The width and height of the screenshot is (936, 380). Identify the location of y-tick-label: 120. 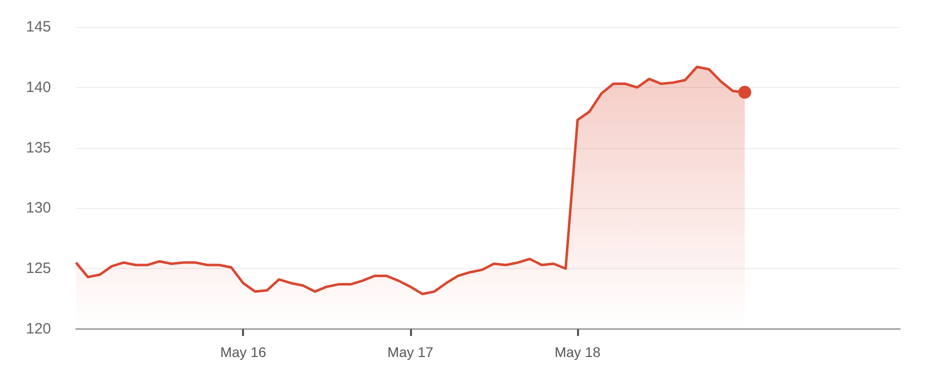
(39, 329).